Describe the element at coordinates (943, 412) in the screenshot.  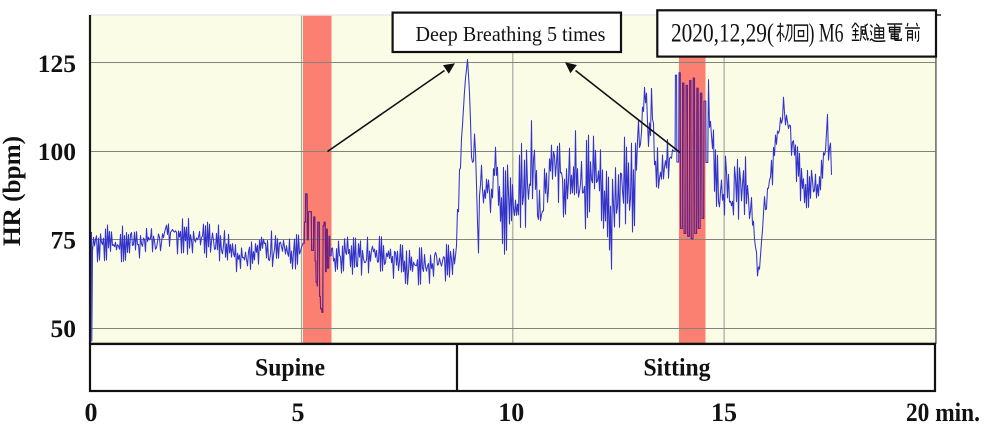
I see `svg-text: 20 min.` at that location.